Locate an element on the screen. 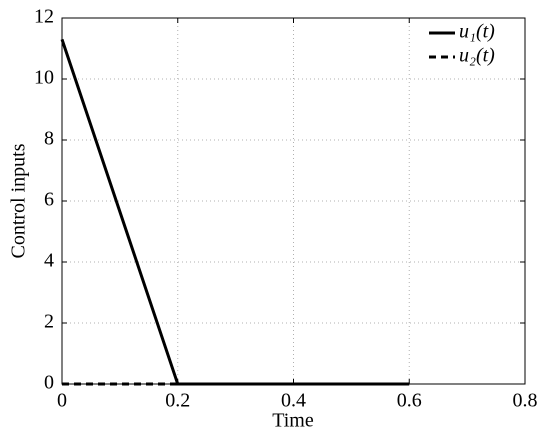 Image resolution: width=550 pixels, height=440 pixels. y-tick-label: 8 is located at coordinates (49, 139).